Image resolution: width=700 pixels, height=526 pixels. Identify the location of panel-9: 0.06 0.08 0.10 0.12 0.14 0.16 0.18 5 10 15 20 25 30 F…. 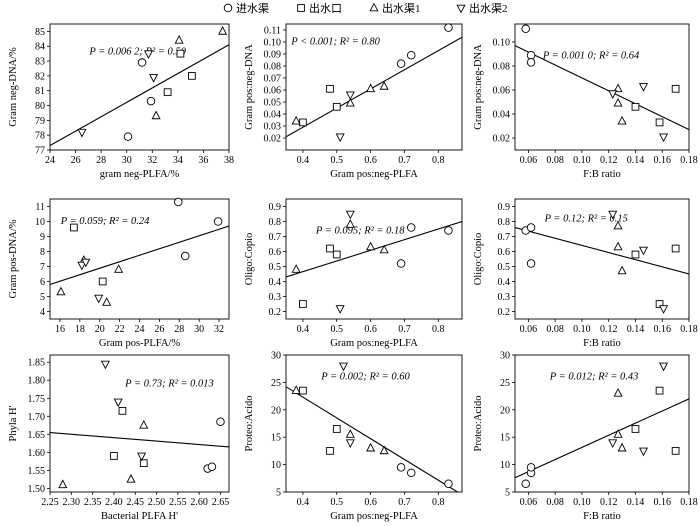
(585, 437).